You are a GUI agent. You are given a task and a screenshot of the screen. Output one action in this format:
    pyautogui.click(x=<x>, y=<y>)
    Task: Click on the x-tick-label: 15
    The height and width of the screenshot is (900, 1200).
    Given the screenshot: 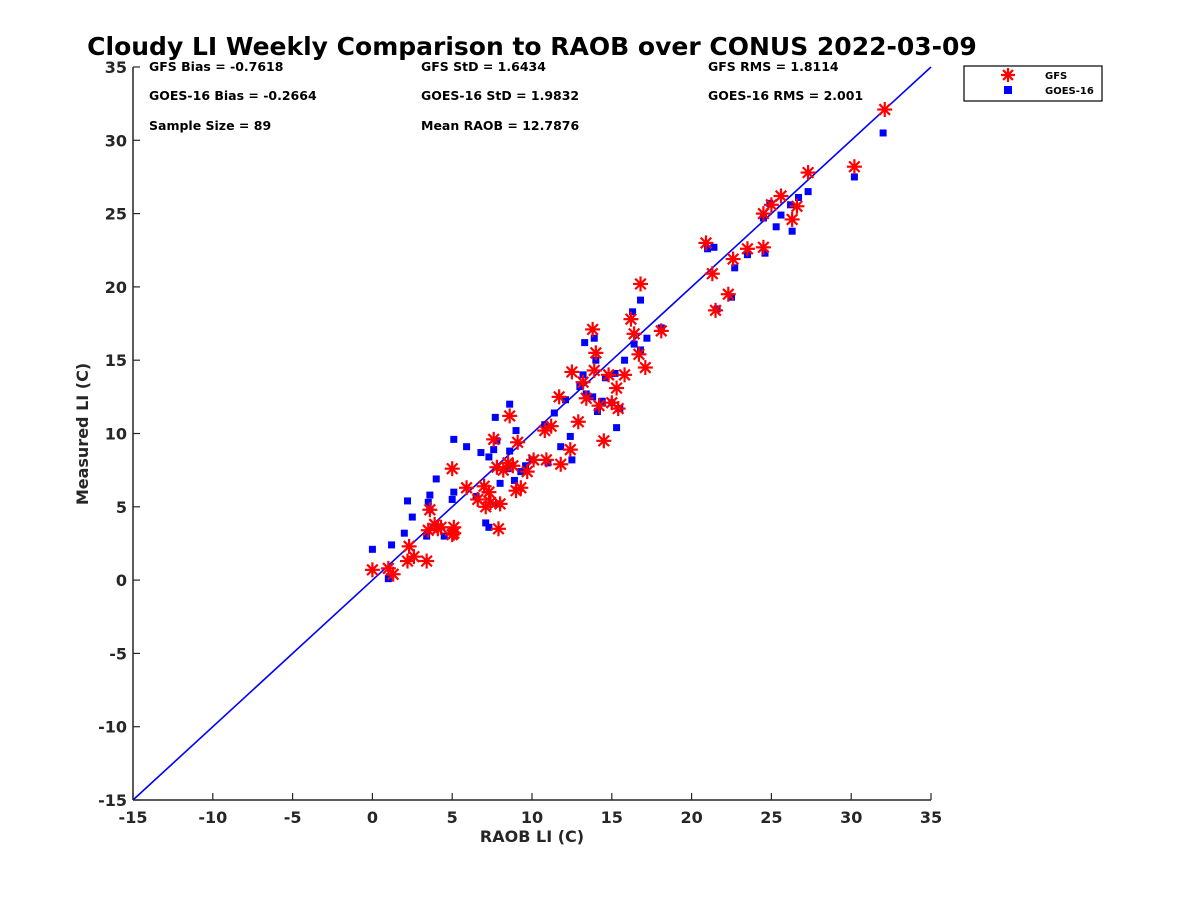 What is the action you would take?
    pyautogui.click(x=612, y=817)
    